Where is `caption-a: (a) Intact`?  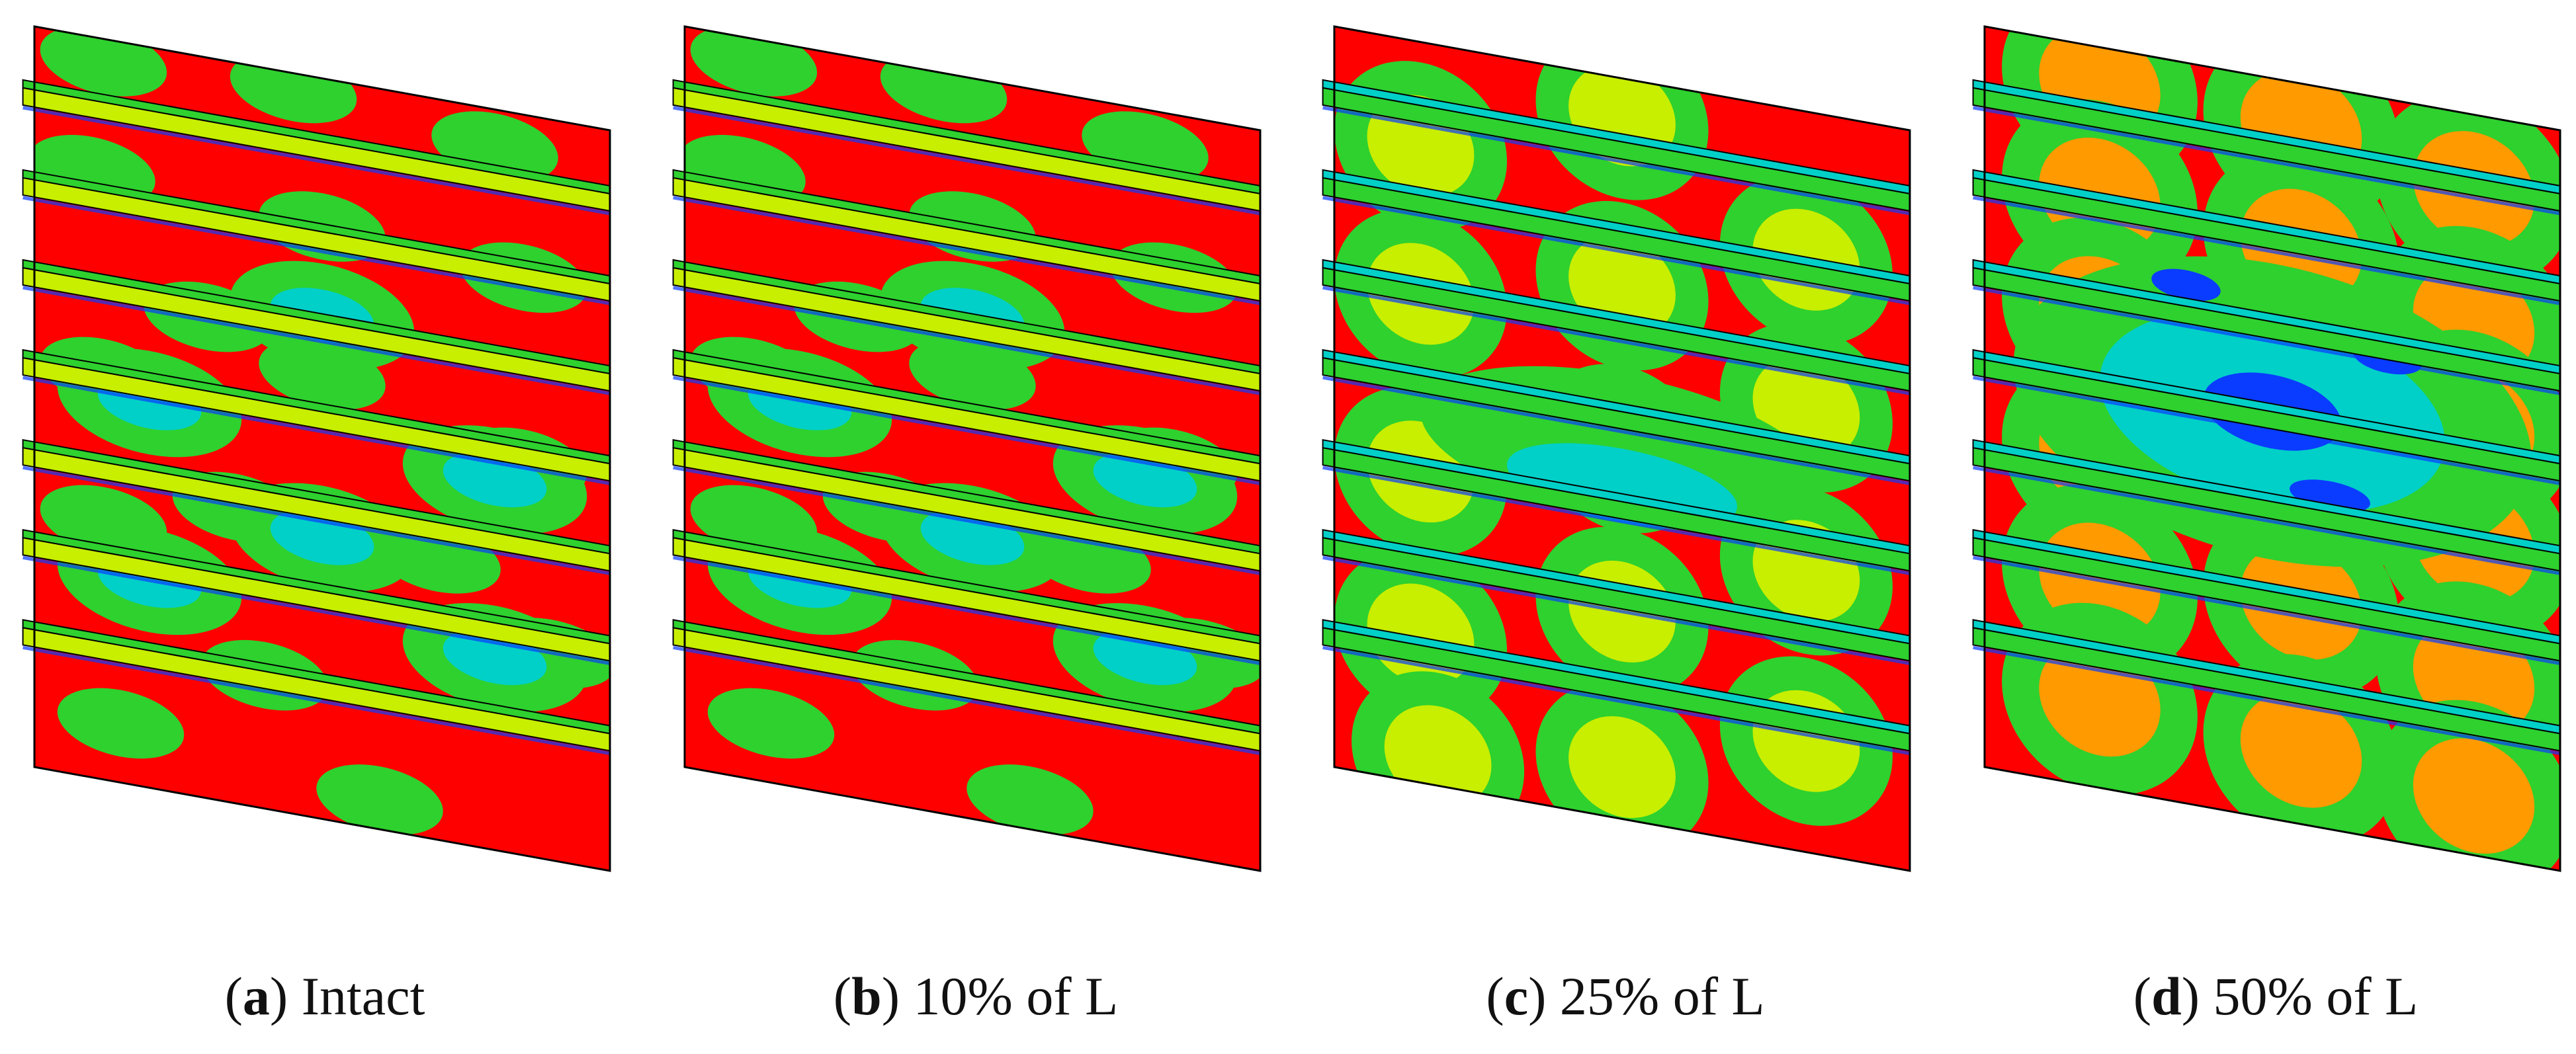 caption-a: (a) Intact is located at coordinates (324, 996).